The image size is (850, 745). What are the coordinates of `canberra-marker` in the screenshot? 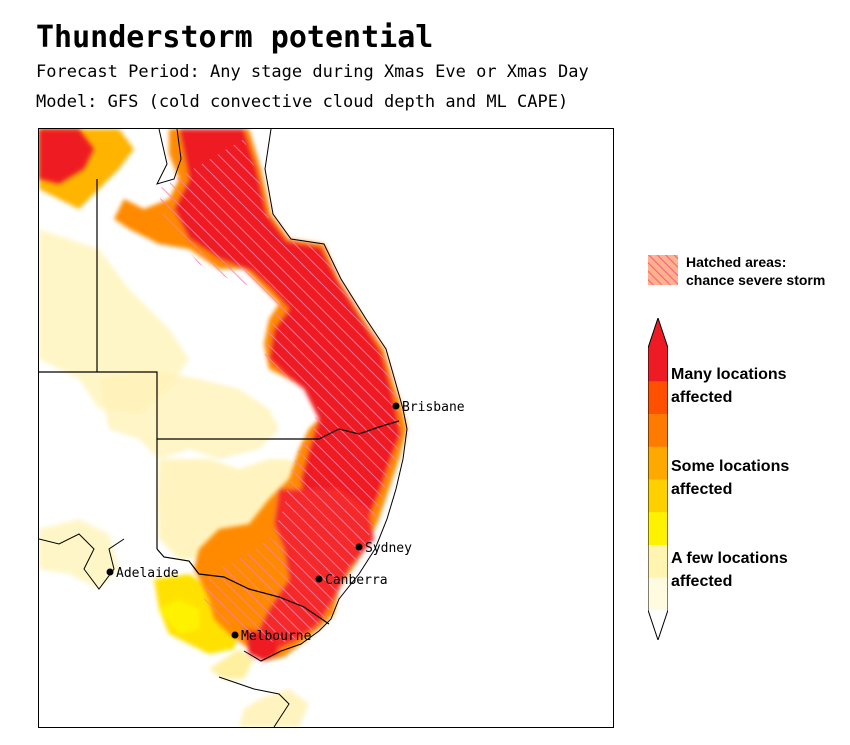 It's located at (319, 579).